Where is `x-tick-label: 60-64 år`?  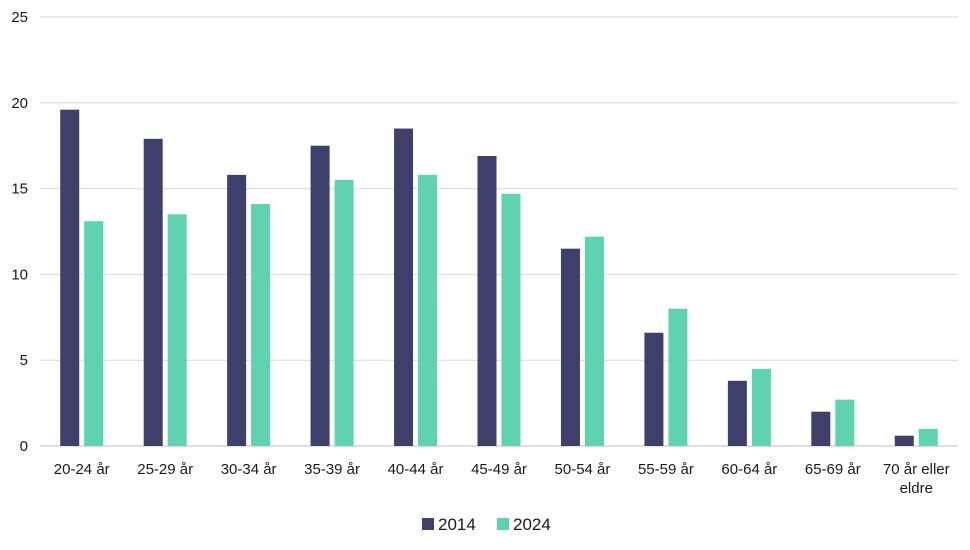
x-tick-label: 60-64 år is located at coordinates (749, 469).